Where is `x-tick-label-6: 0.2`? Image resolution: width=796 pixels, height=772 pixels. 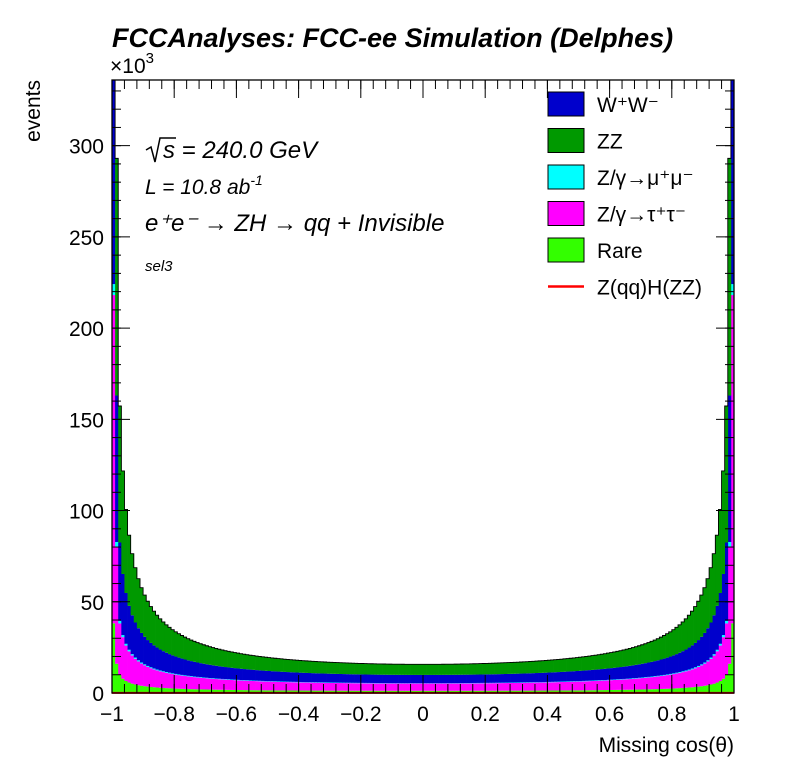 x-tick-label-6: 0.2 is located at coordinates (485, 714).